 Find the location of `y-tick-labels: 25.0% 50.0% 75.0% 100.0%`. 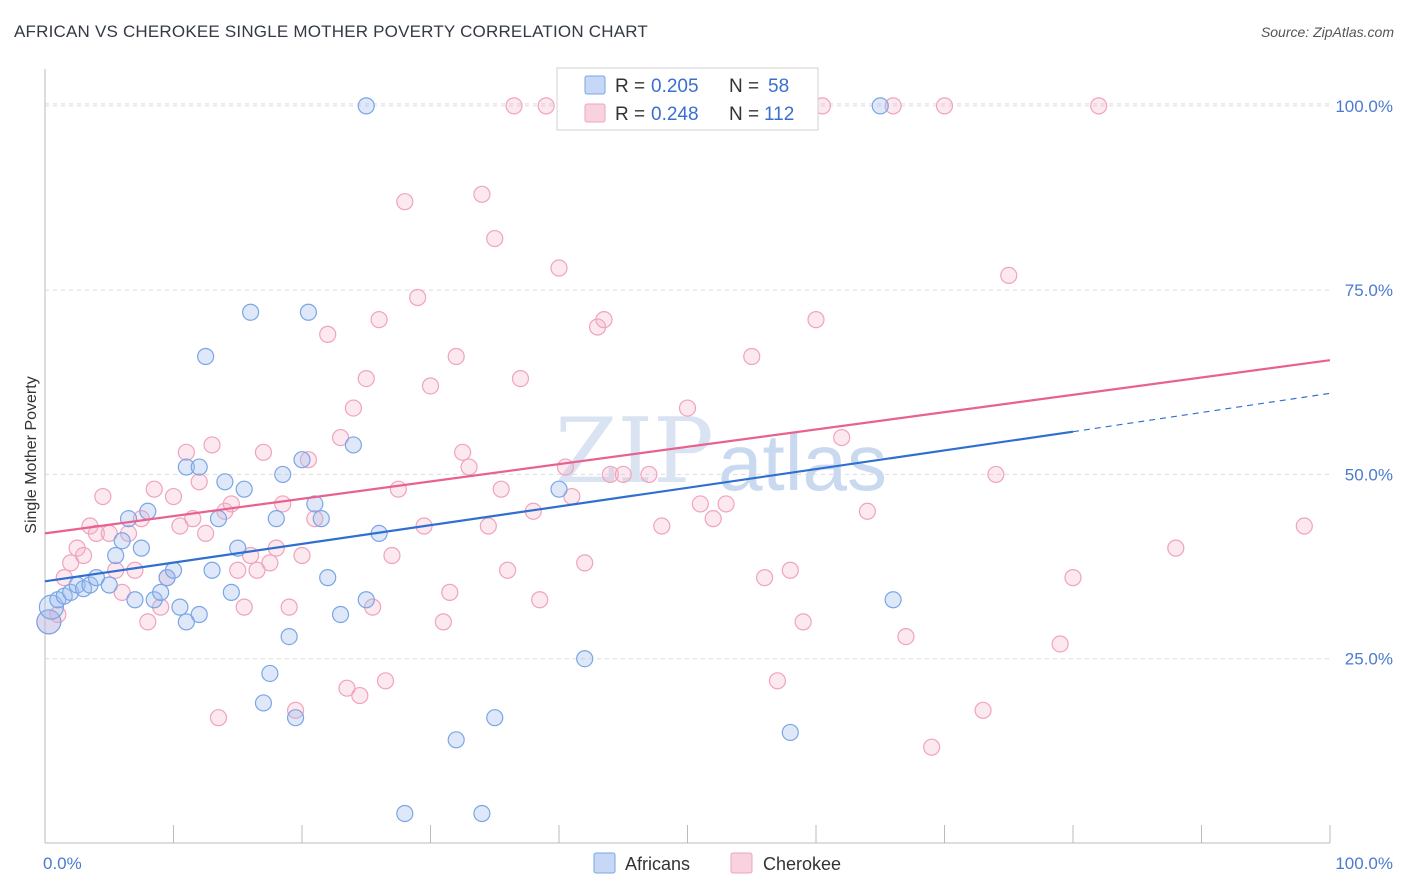

y-tick-labels: 25.0% 50.0% 75.0% 100.0% is located at coordinates (1364, 383).